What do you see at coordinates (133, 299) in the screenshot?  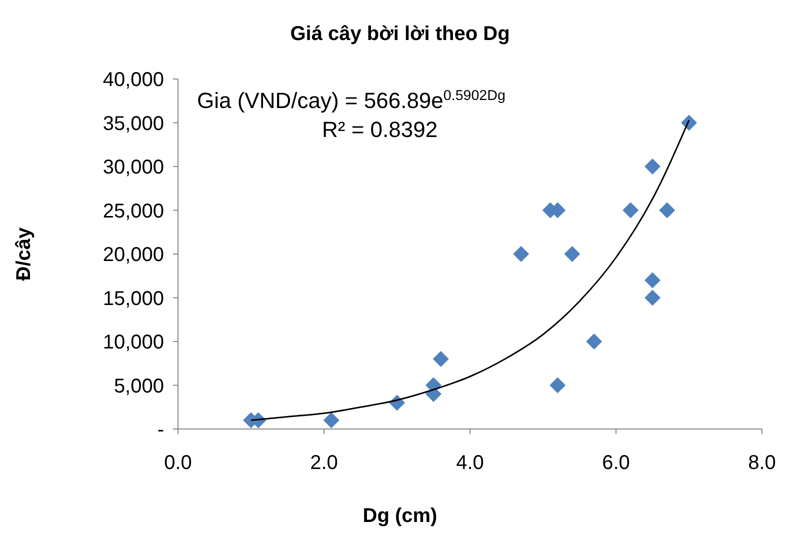 I see `y-tick-label: 15,000` at bounding box center [133, 299].